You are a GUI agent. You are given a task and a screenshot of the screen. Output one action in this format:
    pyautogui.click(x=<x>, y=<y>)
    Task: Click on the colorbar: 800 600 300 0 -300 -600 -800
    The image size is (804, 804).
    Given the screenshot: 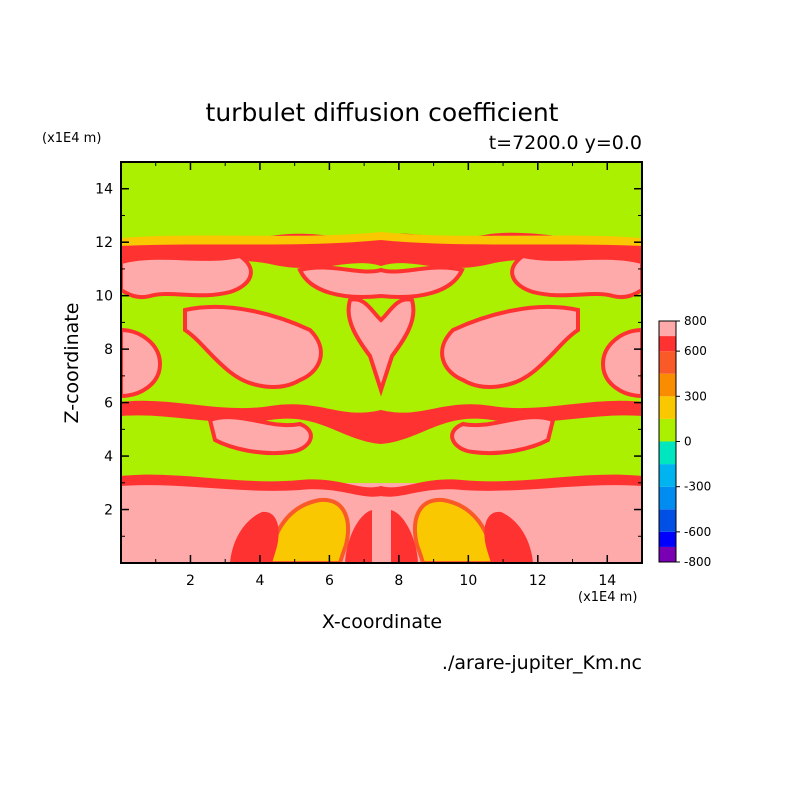 What is the action you would take?
    pyautogui.click(x=684, y=441)
    